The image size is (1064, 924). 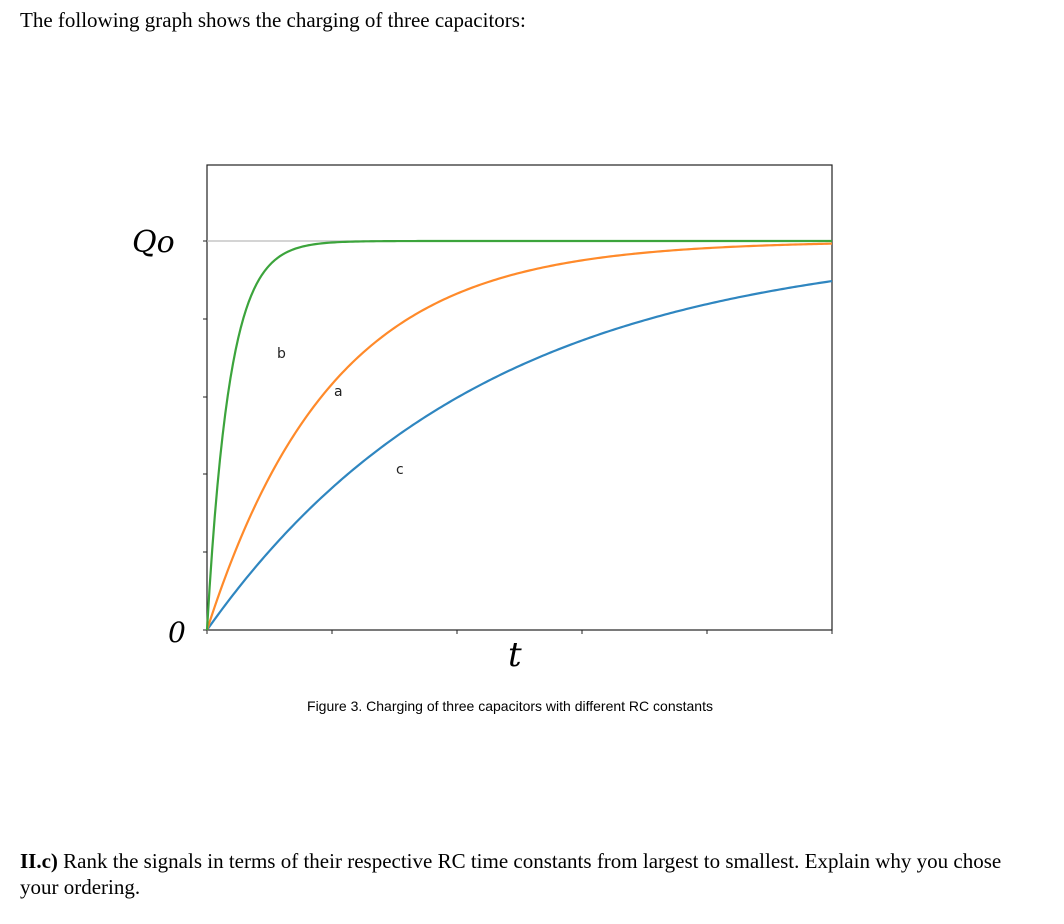 What do you see at coordinates (281, 354) in the screenshot?
I see `curve-label-b: b` at bounding box center [281, 354].